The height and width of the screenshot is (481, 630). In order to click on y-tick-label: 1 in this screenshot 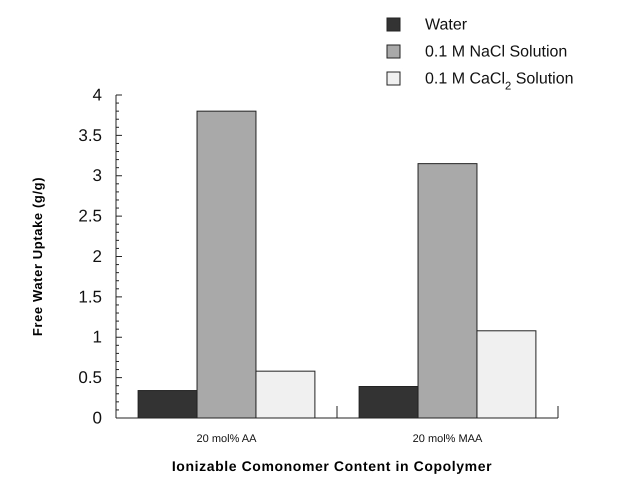, I will do `click(97, 337)`.